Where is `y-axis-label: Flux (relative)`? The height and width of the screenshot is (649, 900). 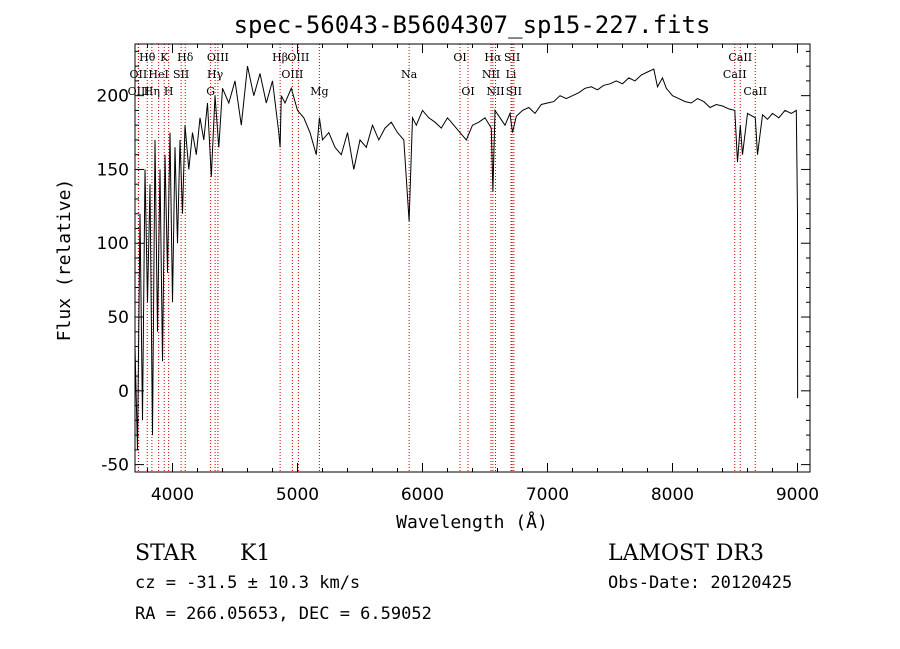
y-axis-label: Flux (relative) is located at coordinates (64, 260).